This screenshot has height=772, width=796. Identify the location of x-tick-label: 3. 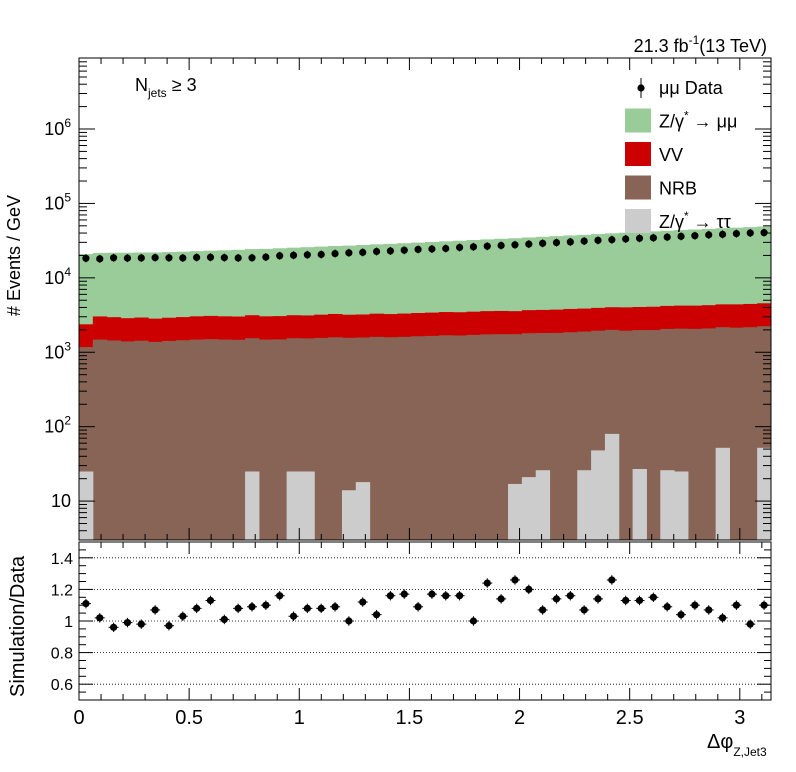
(739, 718).